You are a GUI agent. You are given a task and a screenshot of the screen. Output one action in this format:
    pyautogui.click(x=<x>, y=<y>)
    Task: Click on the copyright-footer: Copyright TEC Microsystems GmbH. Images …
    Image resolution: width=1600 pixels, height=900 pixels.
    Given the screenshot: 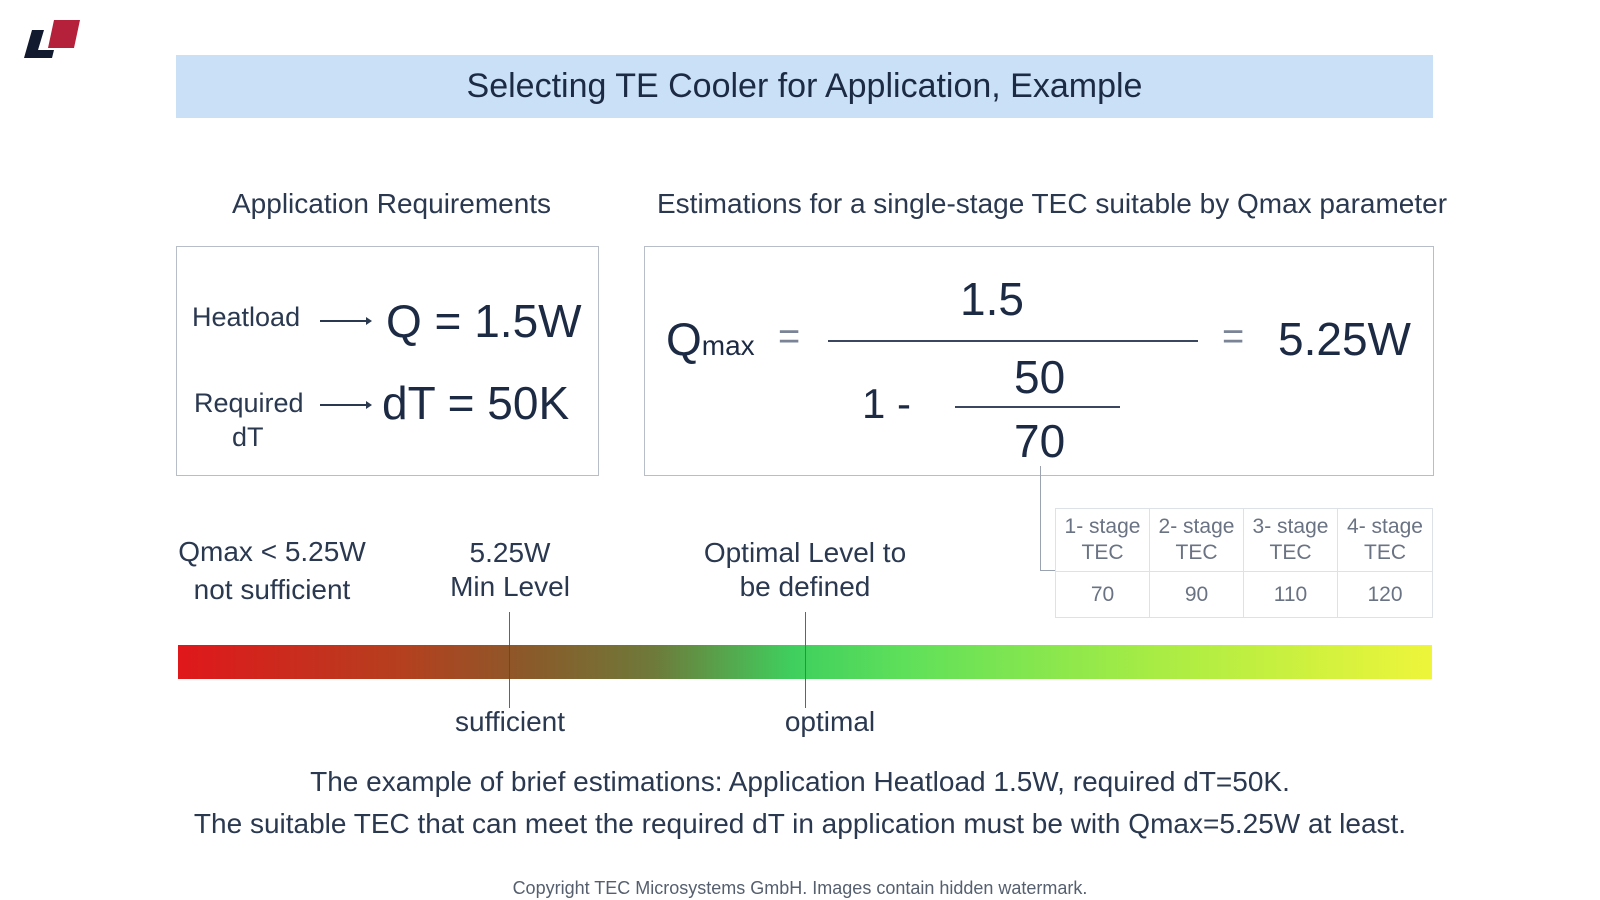 What is the action you would take?
    pyautogui.click(x=800, y=888)
    